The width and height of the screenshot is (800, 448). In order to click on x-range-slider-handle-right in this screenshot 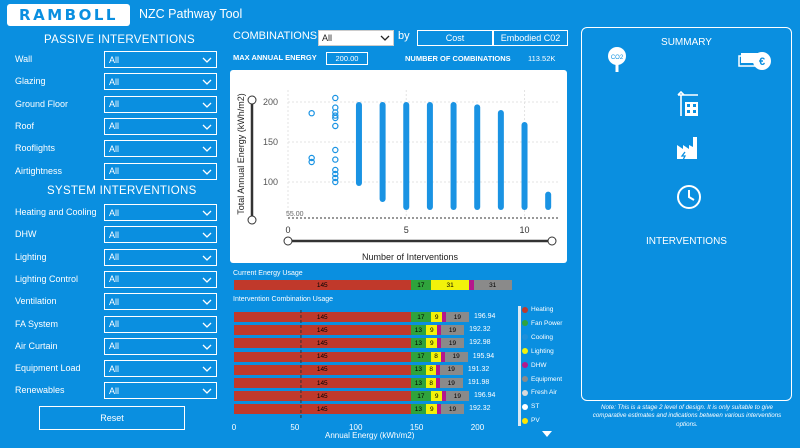, I will do `click(552, 241)`.